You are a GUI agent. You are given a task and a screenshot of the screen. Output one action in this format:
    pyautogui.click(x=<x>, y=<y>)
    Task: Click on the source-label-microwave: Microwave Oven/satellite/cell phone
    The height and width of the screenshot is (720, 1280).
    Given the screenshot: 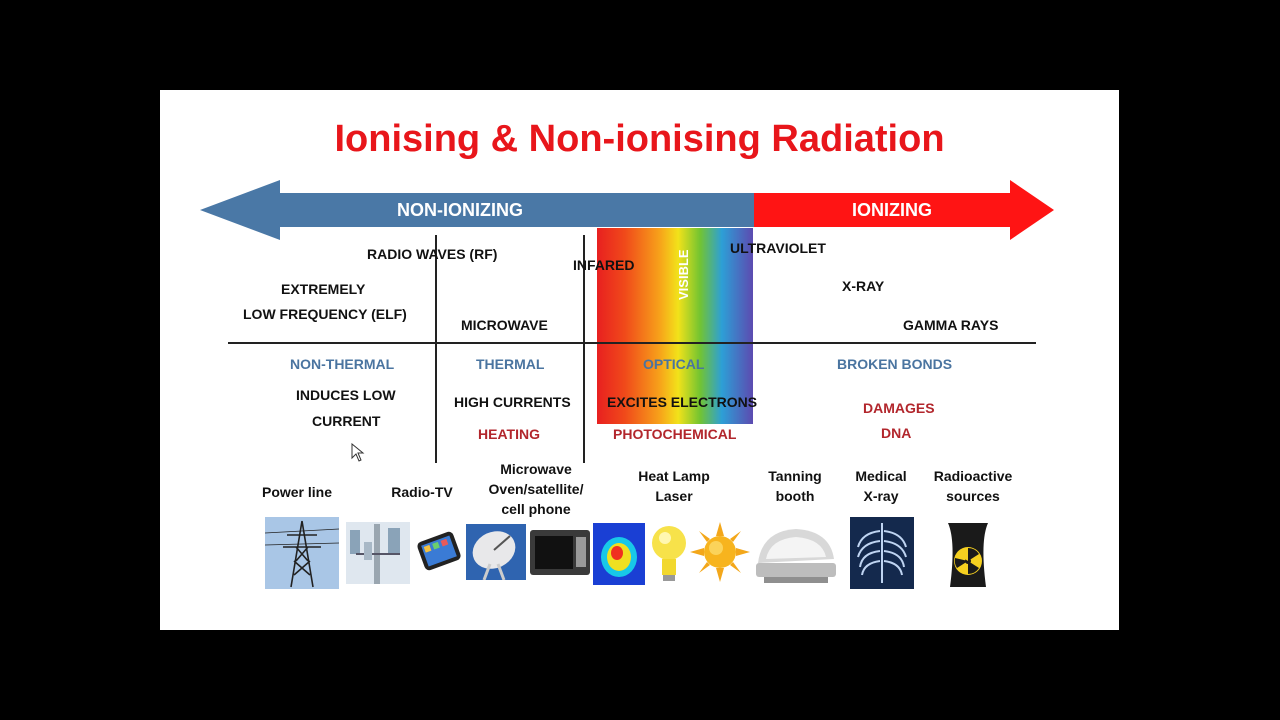 What is the action you would take?
    pyautogui.click(x=536, y=489)
    